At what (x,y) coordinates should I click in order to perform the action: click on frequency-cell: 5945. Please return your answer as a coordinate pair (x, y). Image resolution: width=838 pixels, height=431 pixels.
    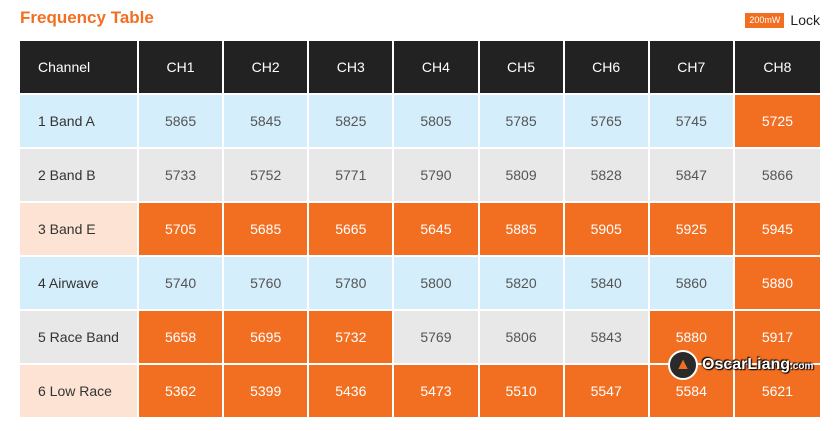
    Looking at the image, I should click on (777, 230).